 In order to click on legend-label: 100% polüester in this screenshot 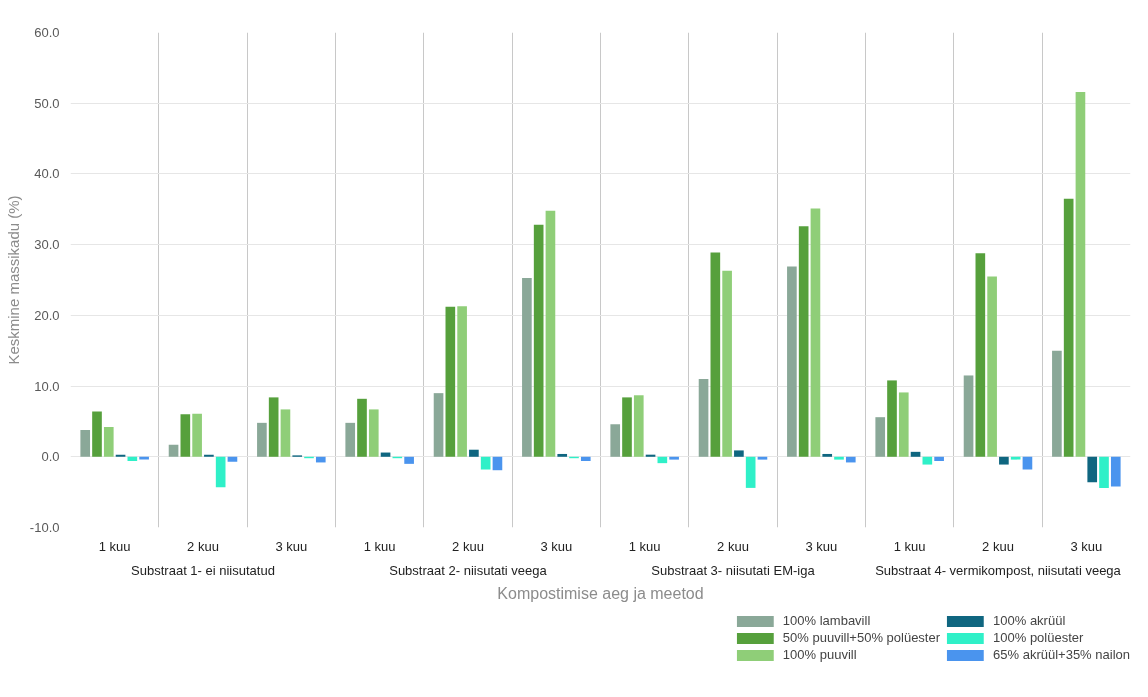, I will do `click(1038, 637)`.